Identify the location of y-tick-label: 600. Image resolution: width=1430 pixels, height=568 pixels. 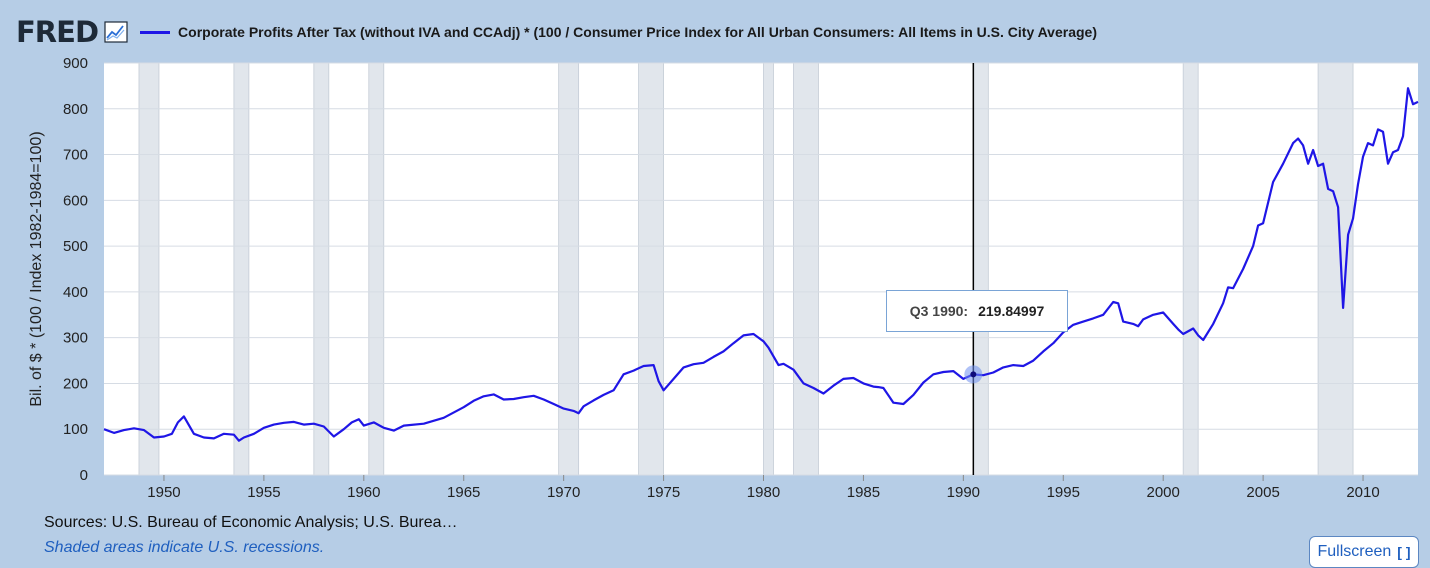
(75, 200).